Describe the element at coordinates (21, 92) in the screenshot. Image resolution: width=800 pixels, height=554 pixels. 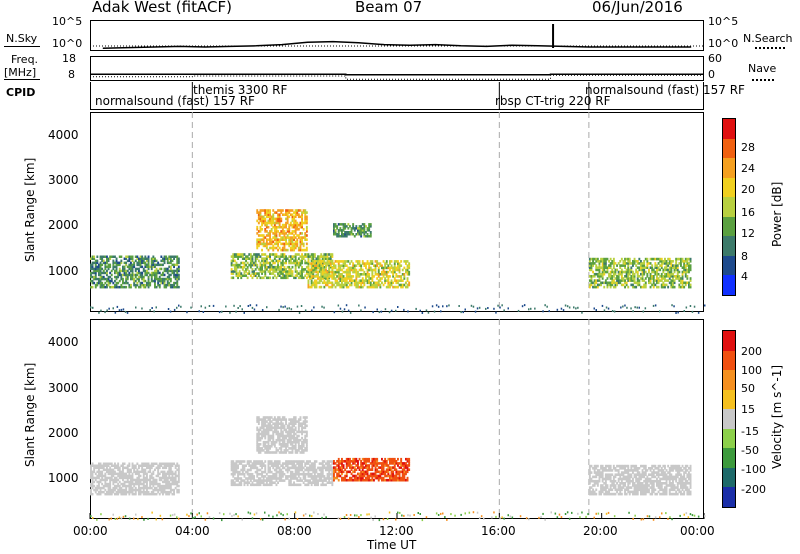
I see `cpid-label: CPID` at that location.